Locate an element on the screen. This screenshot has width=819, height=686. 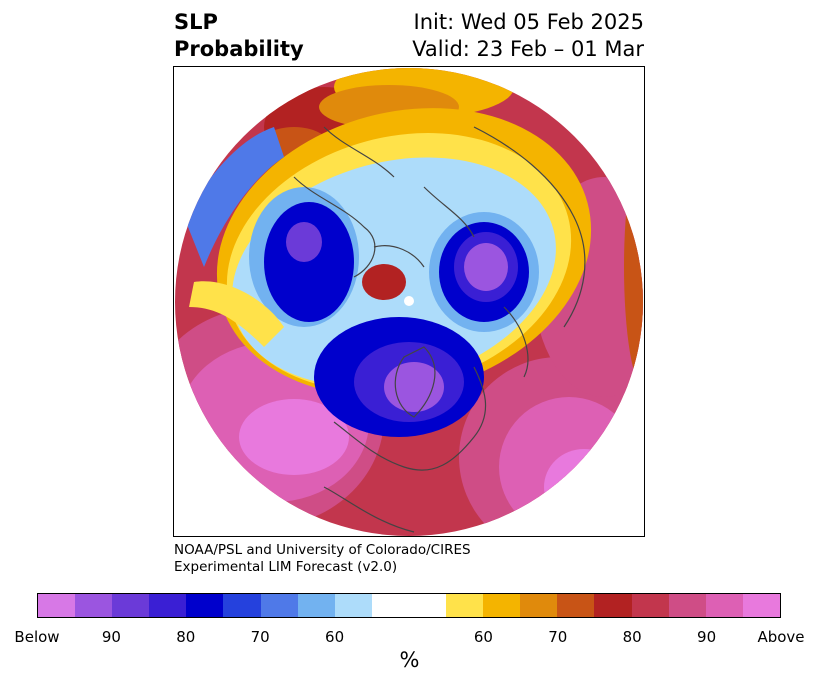
atlantic-above-max is located at coordinates (584, 487).